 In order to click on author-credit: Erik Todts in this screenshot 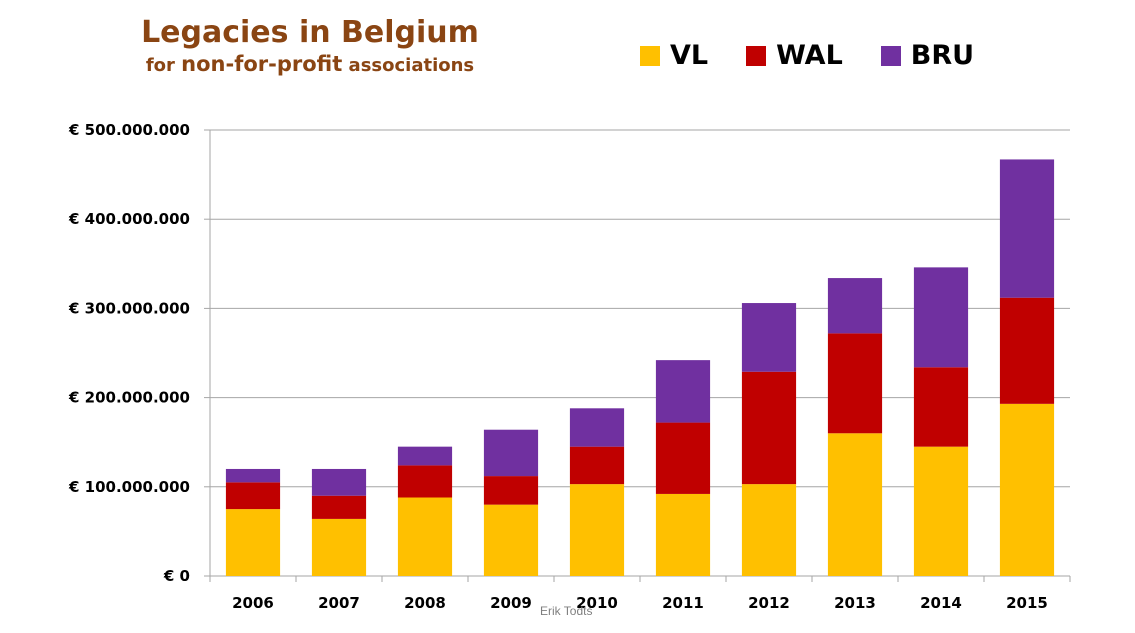, I will do `click(566, 611)`.